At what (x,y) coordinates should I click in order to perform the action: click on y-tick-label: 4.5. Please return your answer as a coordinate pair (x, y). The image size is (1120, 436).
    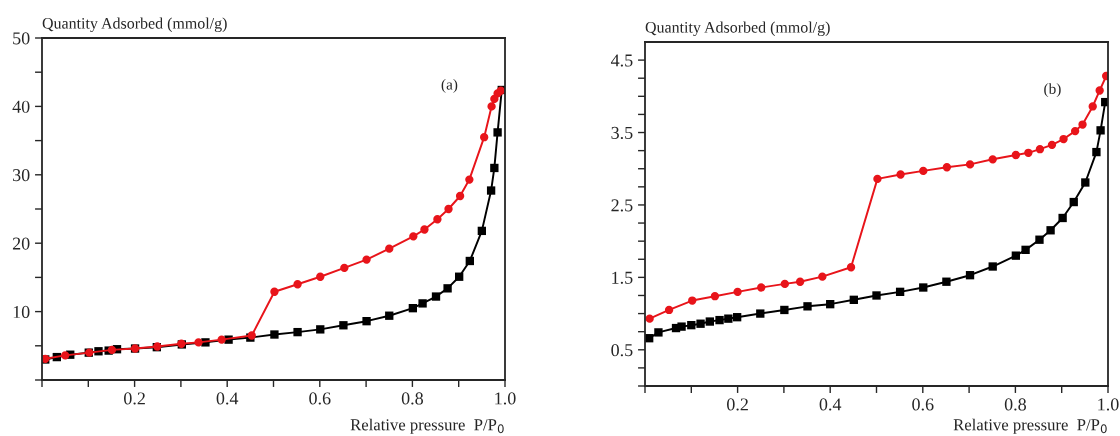
    Looking at the image, I should click on (621, 60).